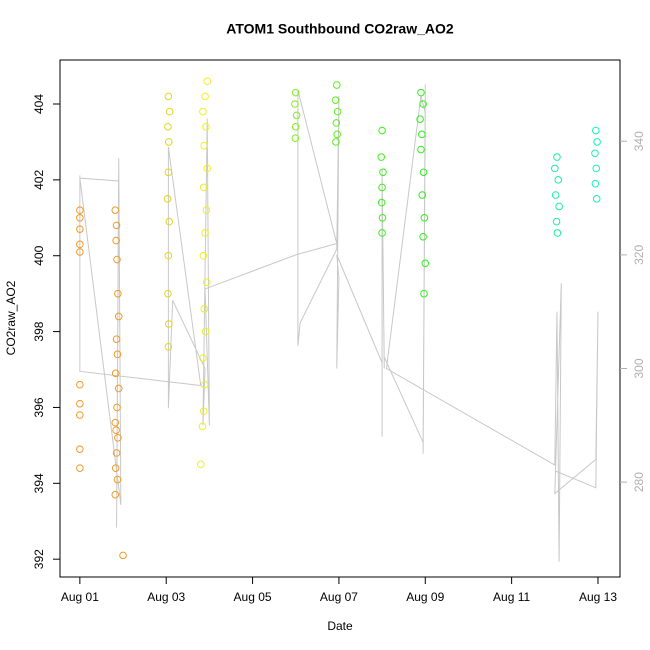 The width and height of the screenshot is (650, 650). I want to click on x-tick-label: Aug 03, so click(166, 597).